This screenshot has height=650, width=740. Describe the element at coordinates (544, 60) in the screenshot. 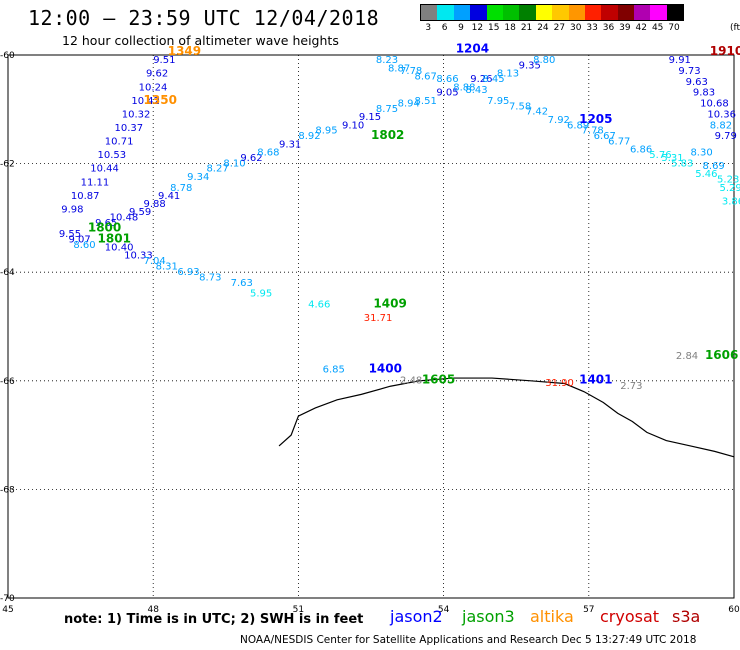

I see `wave-height-value: 8.80` at that location.